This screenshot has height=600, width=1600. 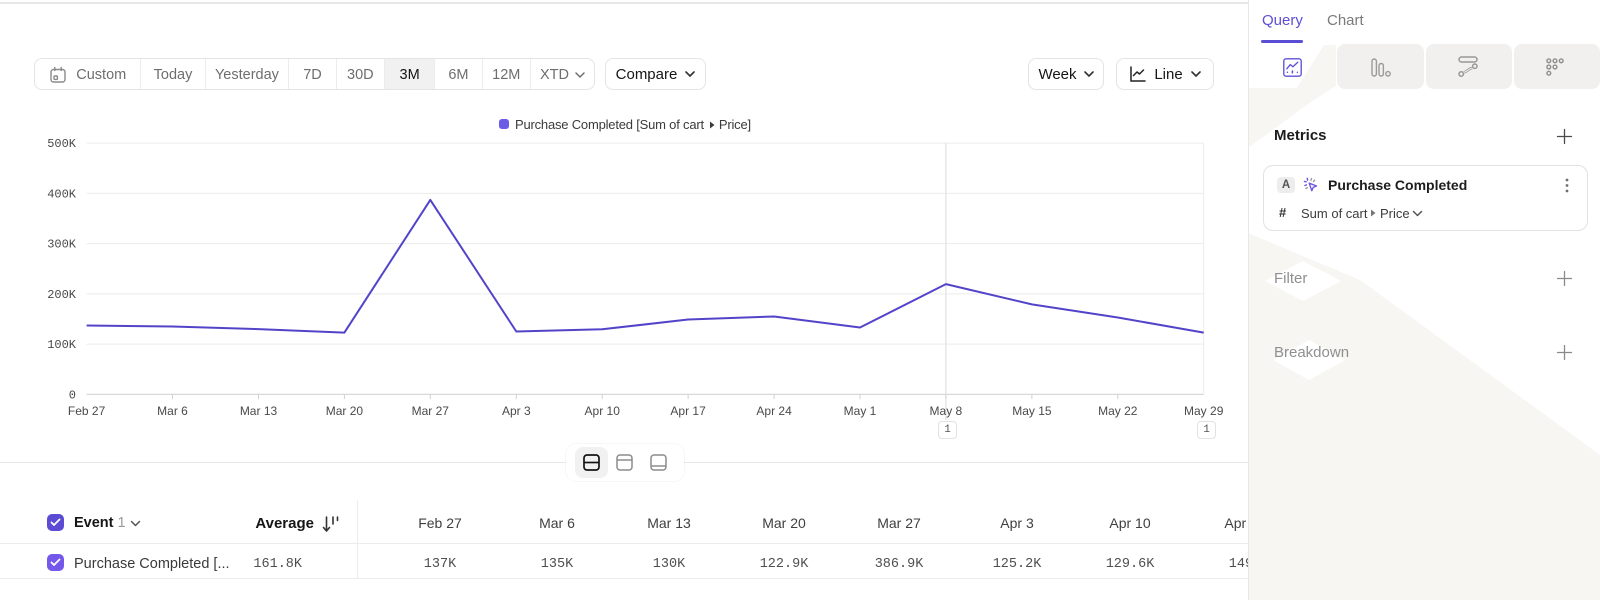 What do you see at coordinates (1032, 411) in the screenshot?
I see `svg-text: May 15` at bounding box center [1032, 411].